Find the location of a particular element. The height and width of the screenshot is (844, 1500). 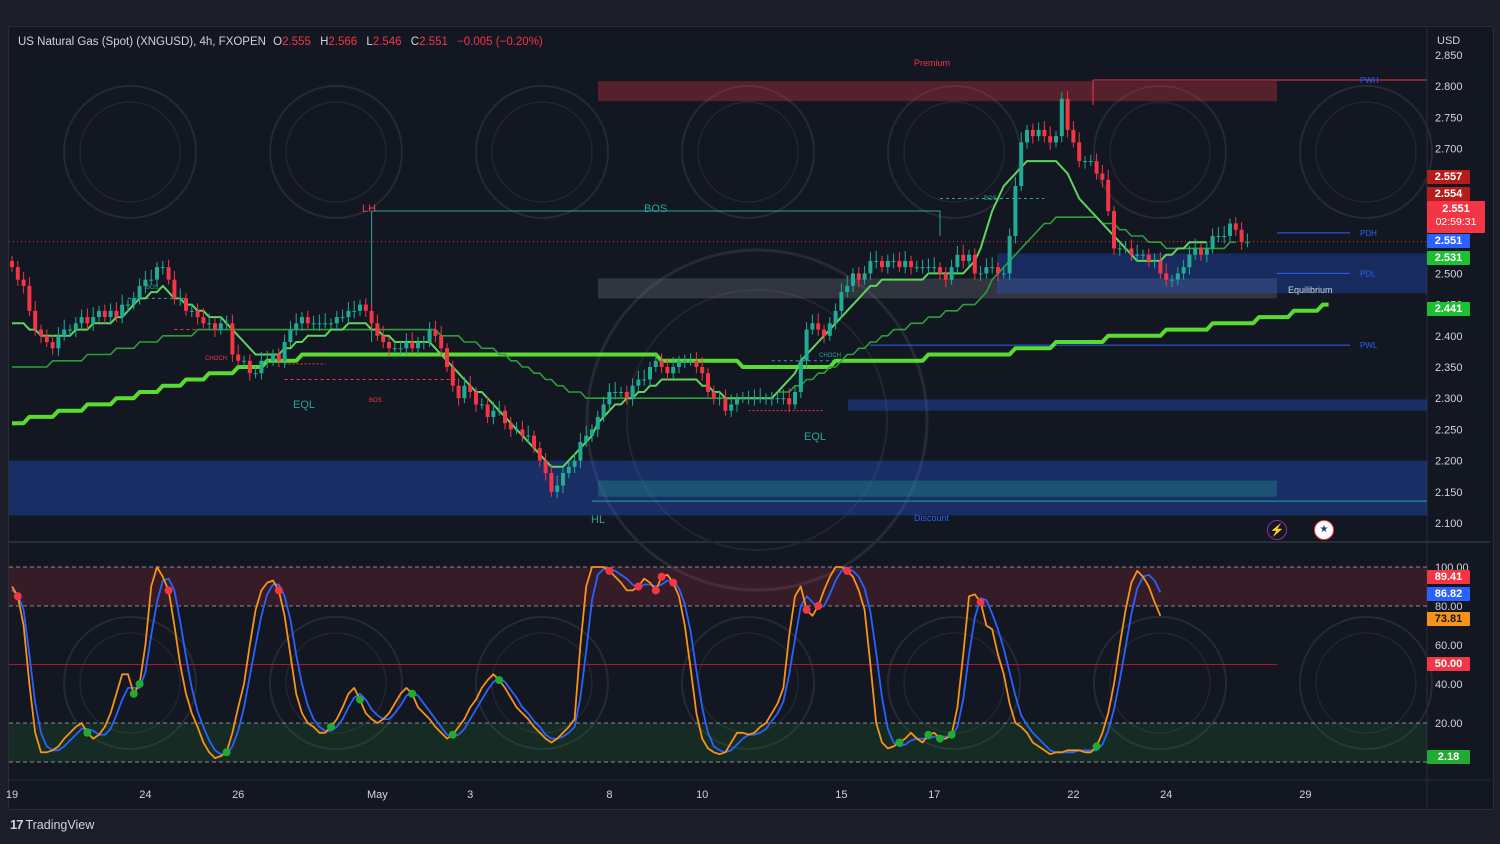

price-tick-label: 2.200 is located at coordinates (1449, 462).